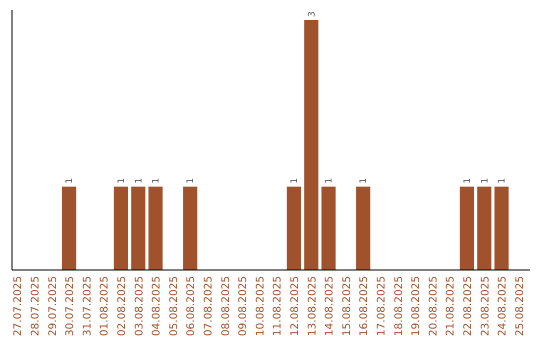 This screenshot has width=540, height=340. I want to click on x-tick-label: 18.08.2025, so click(398, 306).